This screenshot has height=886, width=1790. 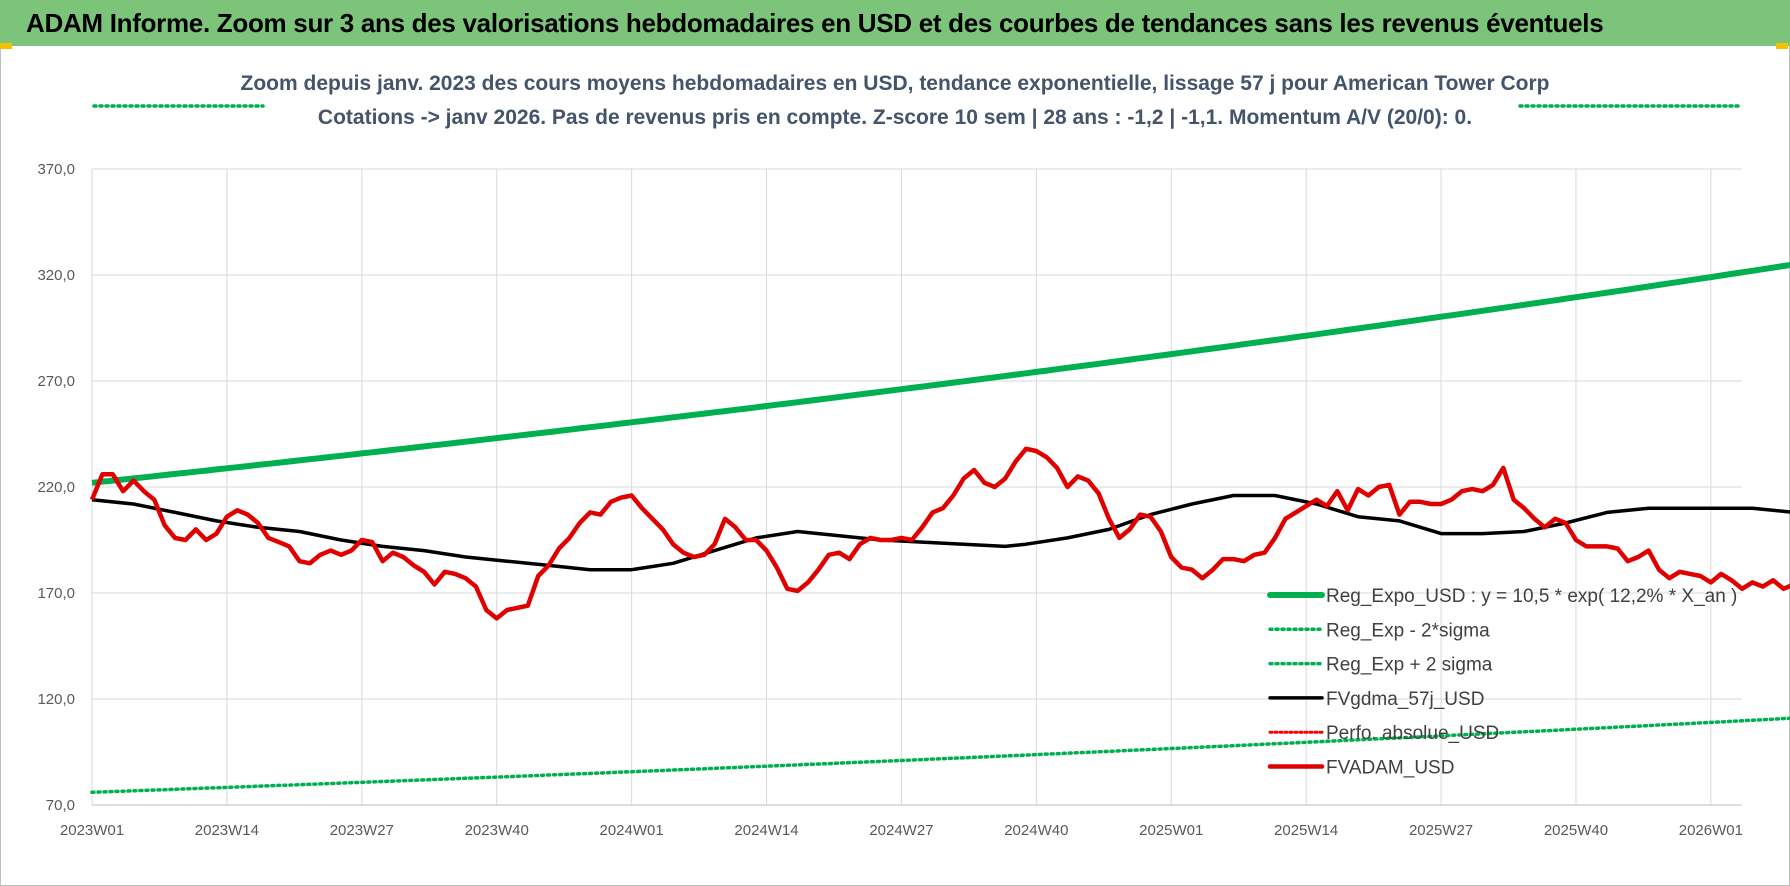 I want to click on x-tick-label: 2024W40, so click(x=1036, y=830).